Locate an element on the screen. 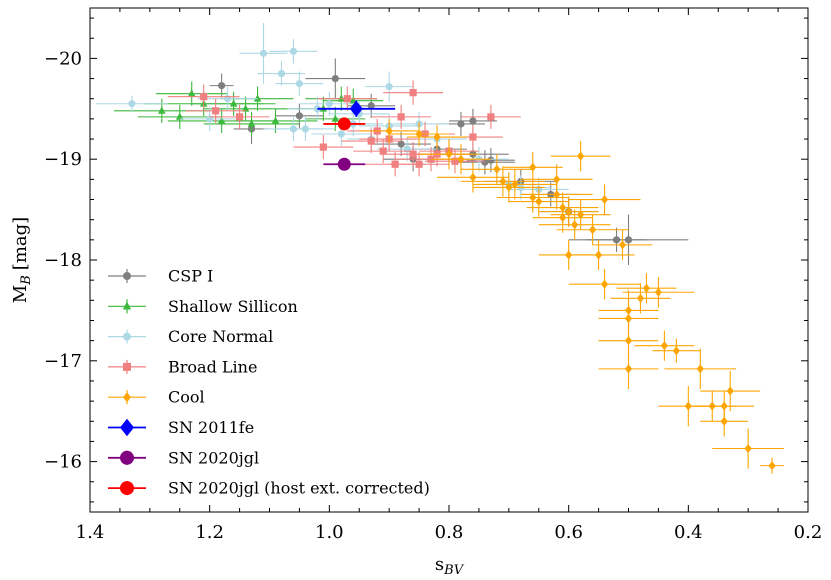 The width and height of the screenshot is (831, 580). y-axis-label-subscript: B is located at coordinates (26, 280).